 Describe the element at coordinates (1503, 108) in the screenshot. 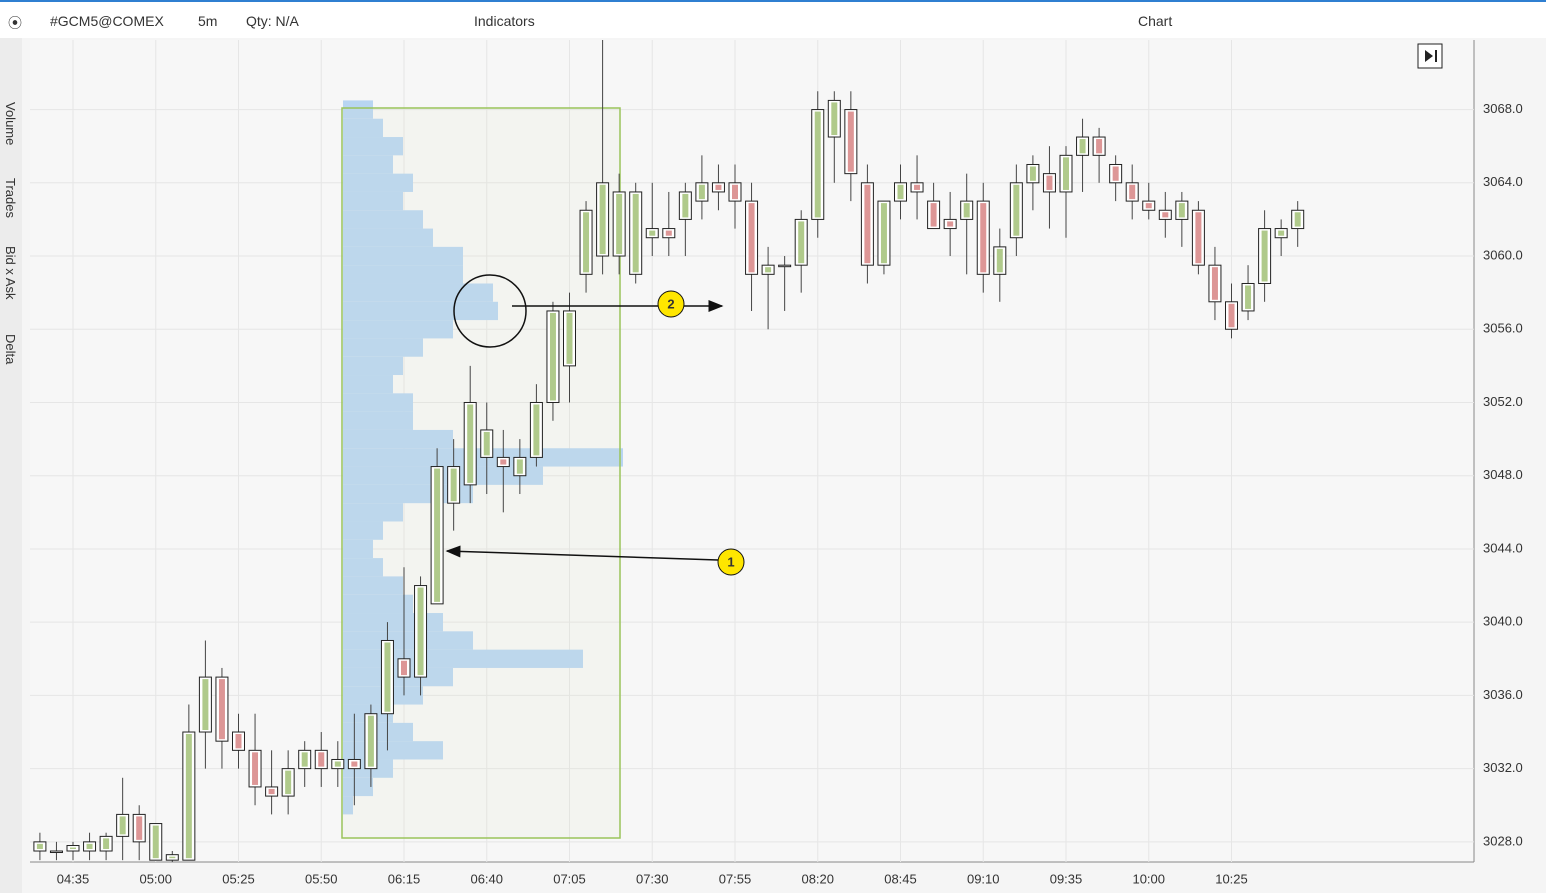

I see `y-tick-label: 3068.0` at that location.